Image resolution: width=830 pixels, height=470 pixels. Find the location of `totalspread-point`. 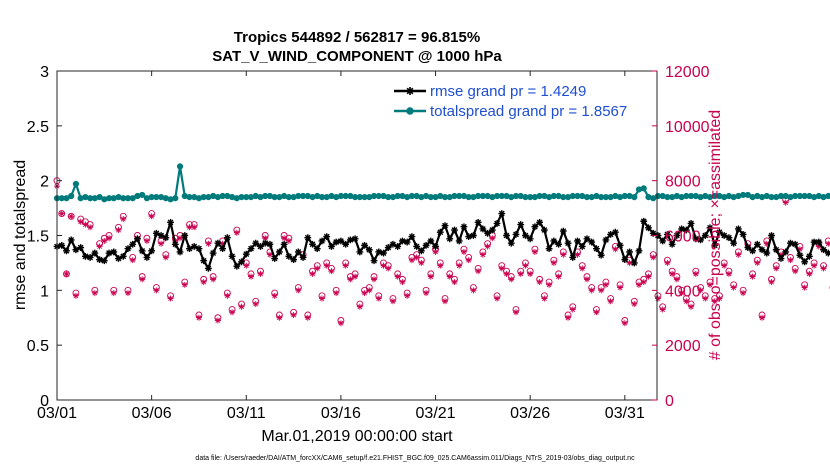

totalspread-point is located at coordinates (643, 188).